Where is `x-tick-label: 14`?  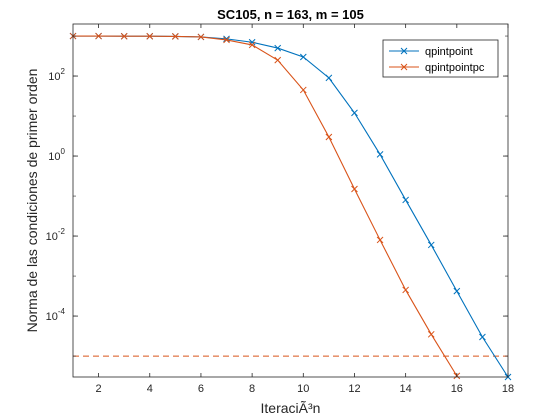 x-tick-label: 14 is located at coordinates (406, 389).